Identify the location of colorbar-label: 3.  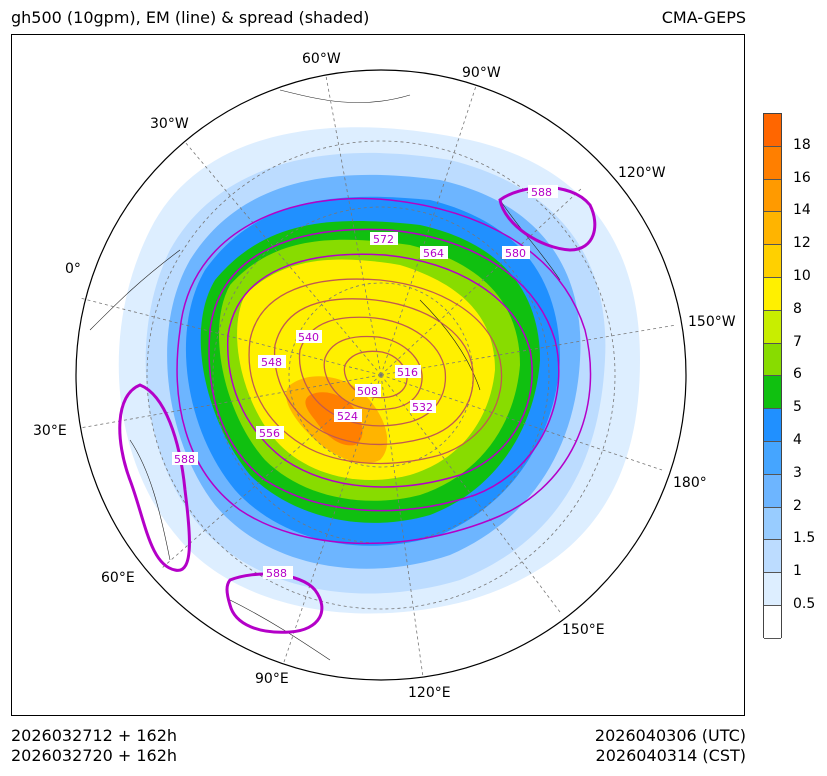
(797, 472).